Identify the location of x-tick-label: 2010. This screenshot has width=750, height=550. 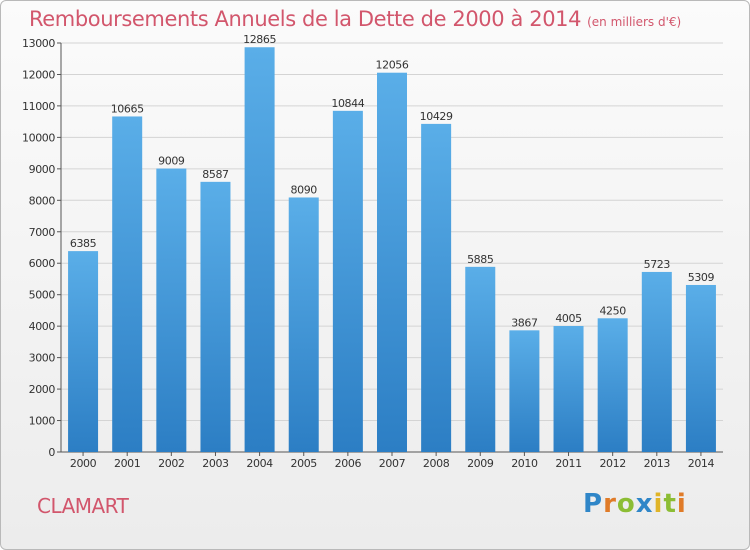
(524, 463).